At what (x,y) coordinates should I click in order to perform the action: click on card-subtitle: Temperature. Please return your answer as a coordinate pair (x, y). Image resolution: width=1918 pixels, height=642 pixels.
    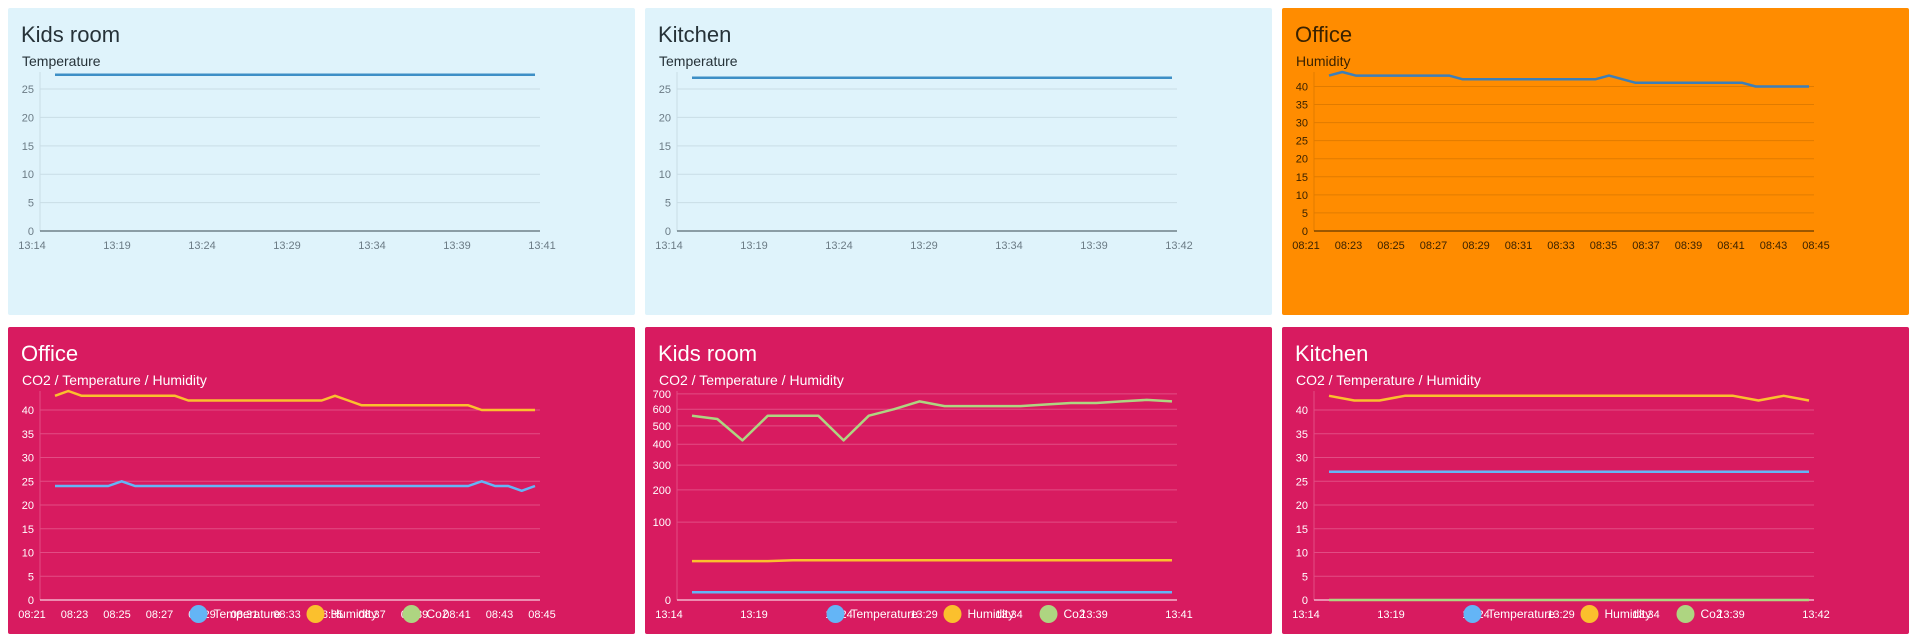
    Looking at the image, I should click on (698, 61).